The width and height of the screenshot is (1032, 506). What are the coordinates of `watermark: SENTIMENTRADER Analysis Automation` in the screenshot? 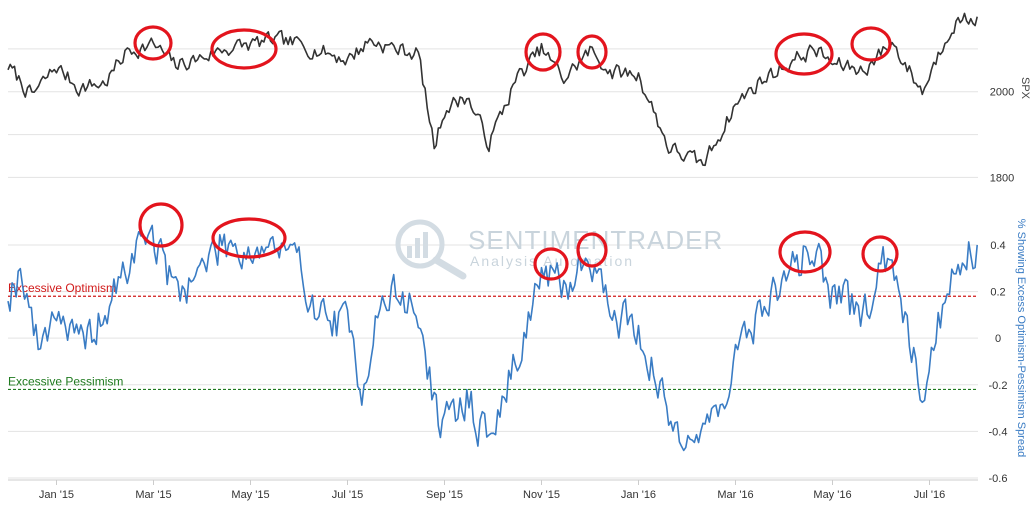 It's located at (559, 249).